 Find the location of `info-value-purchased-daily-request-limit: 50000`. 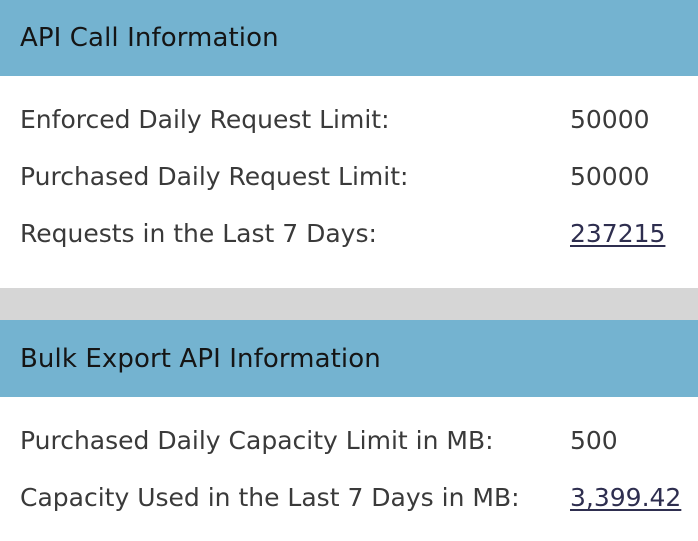

info-value-purchased-daily-request-limit: 50000 is located at coordinates (610, 176).